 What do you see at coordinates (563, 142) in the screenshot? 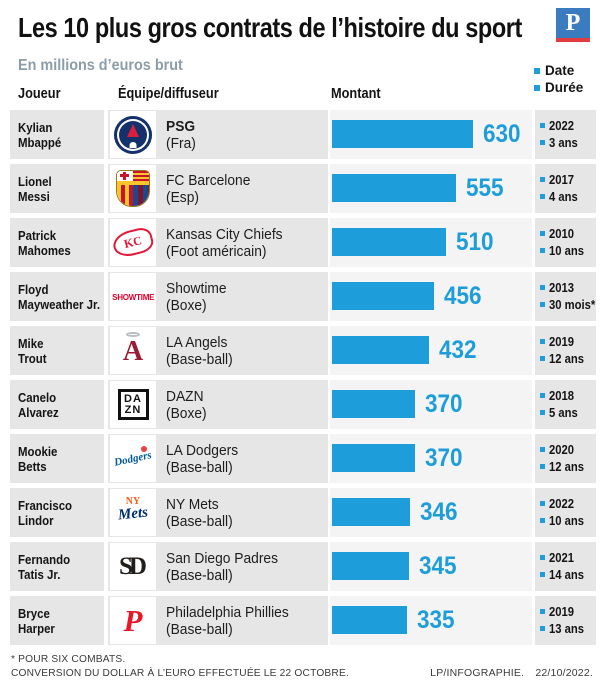
I see `contract-duration: 3 ans` at bounding box center [563, 142].